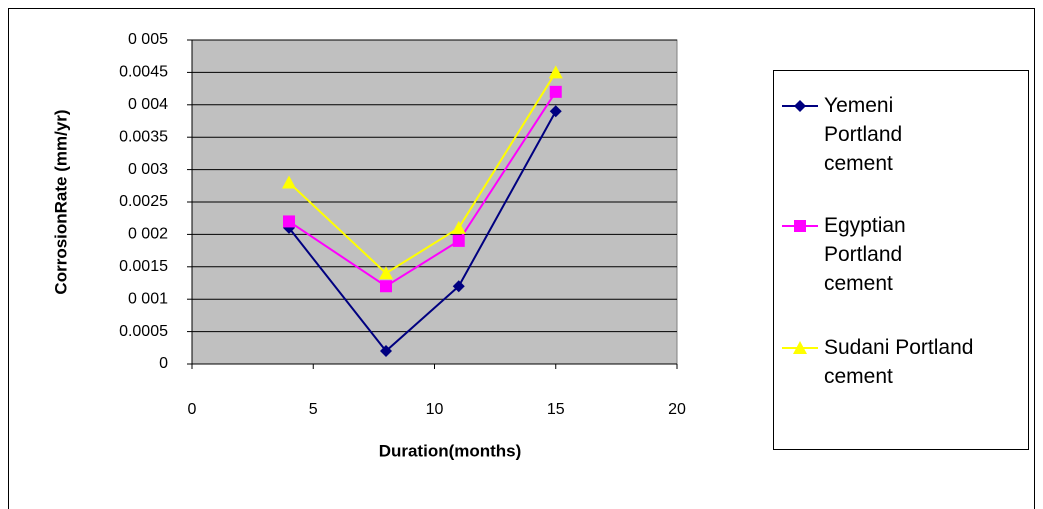  Describe the element at coordinates (556, 409) in the screenshot. I see `x-tick-label: 15` at that location.